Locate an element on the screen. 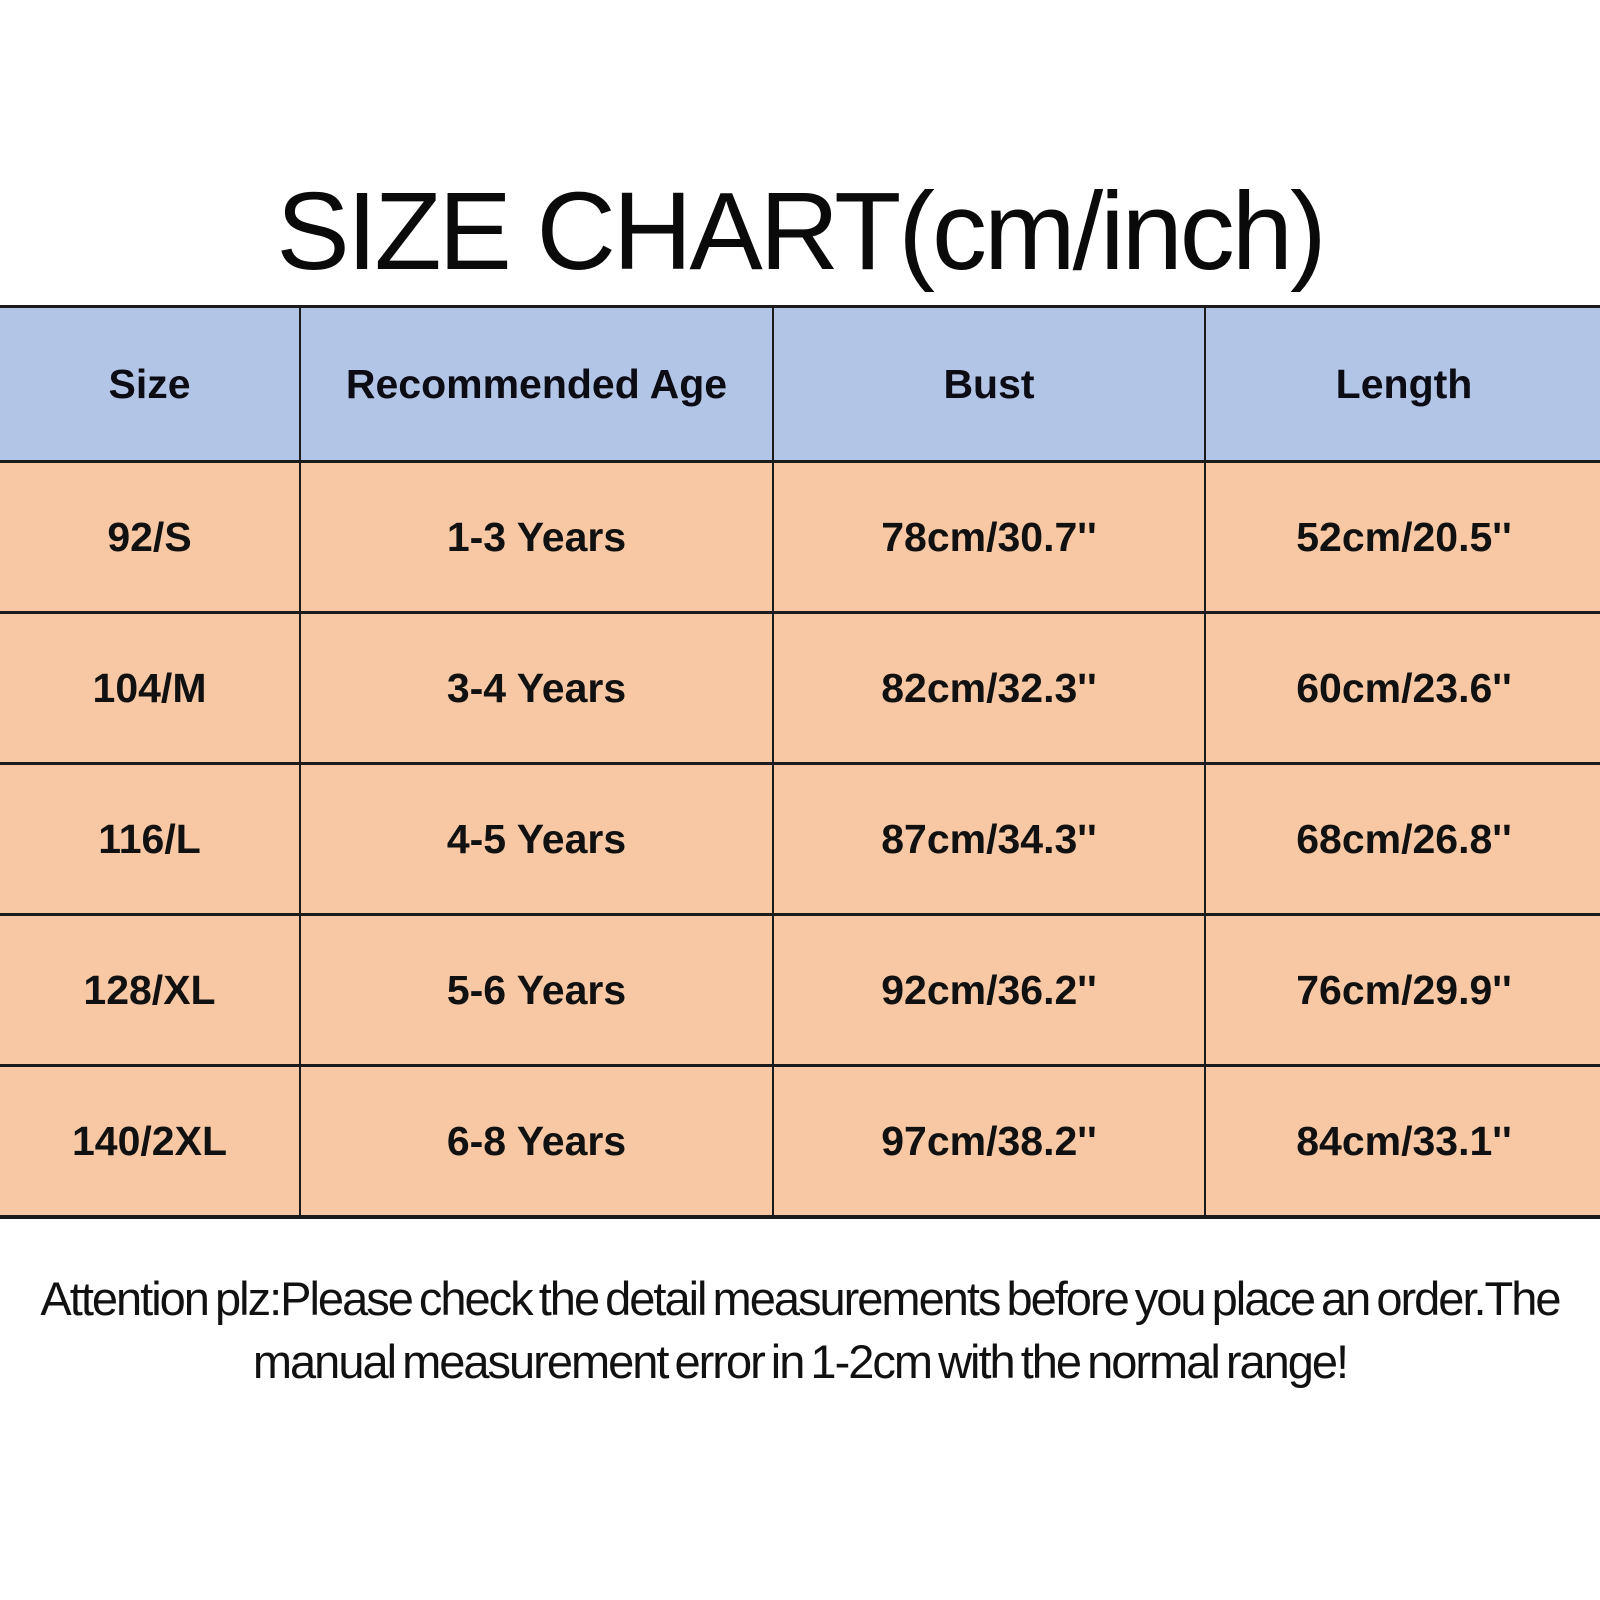 The height and width of the screenshot is (1600, 1600). table-row: 128/XL 5-6 Years 92cm/36.2'' 76cm/29.9'' is located at coordinates (800, 990).